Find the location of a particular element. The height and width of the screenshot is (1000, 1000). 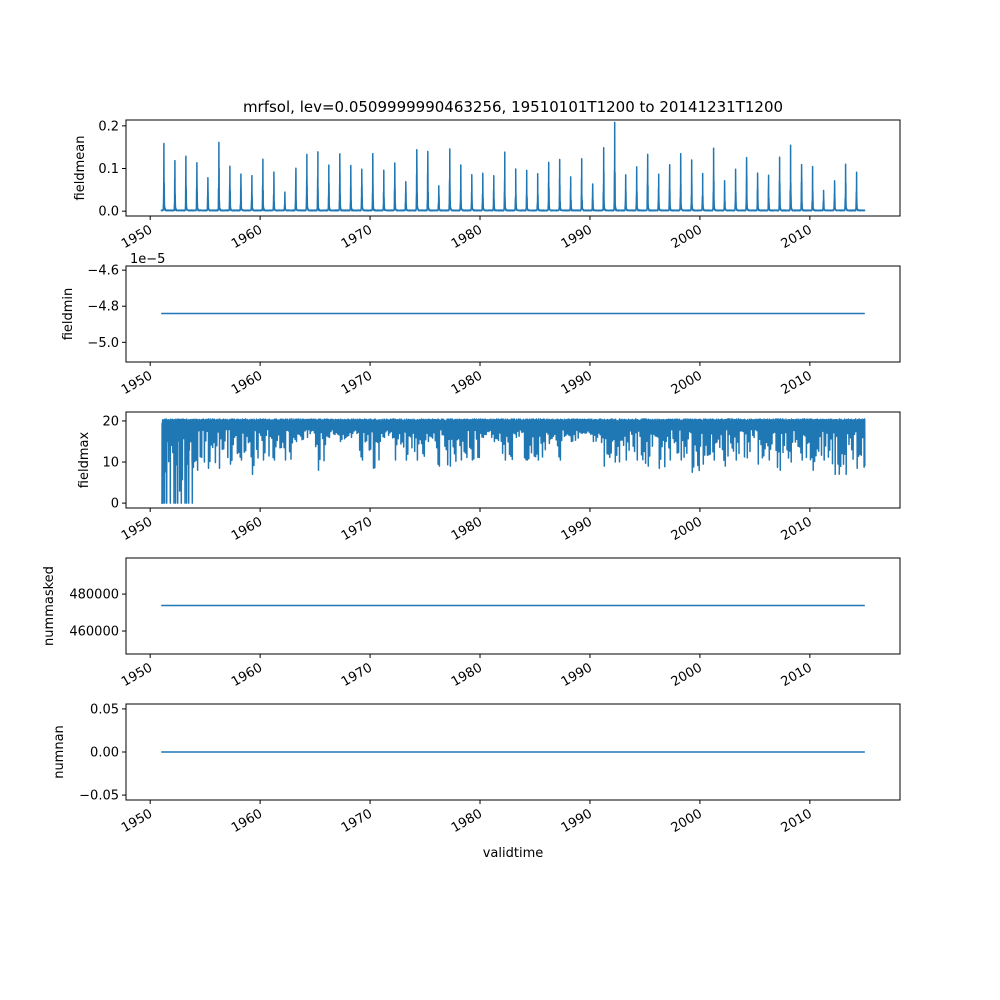

y-tick-label: 0.0 is located at coordinates (108, 212).